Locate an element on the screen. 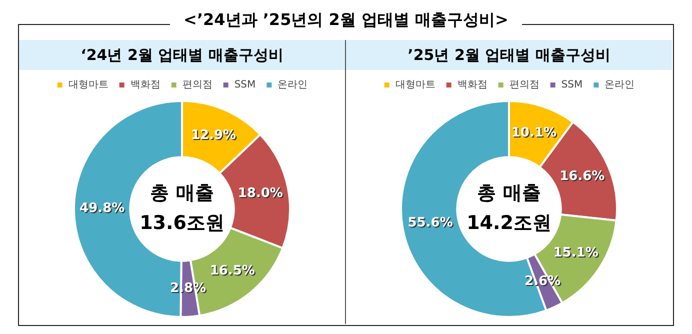  data-label: 49.8% is located at coordinates (103, 209).